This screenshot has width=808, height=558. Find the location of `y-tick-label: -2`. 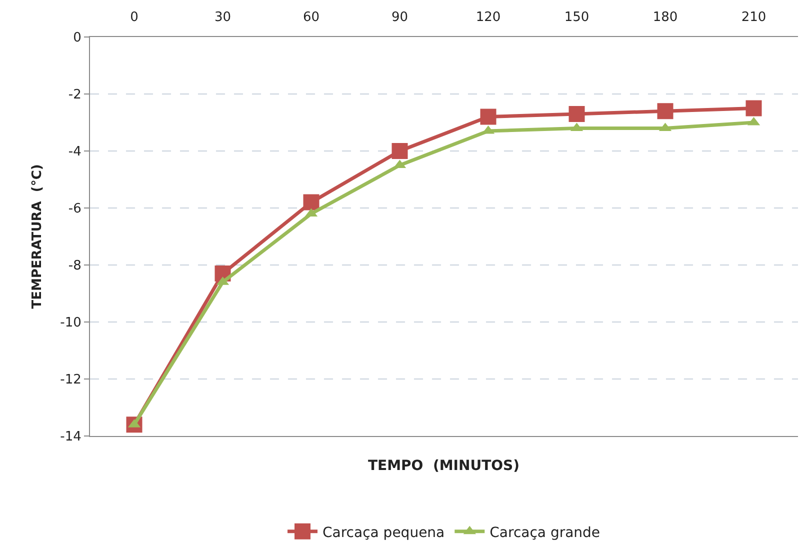

y-tick-label: -2 is located at coordinates (75, 95).